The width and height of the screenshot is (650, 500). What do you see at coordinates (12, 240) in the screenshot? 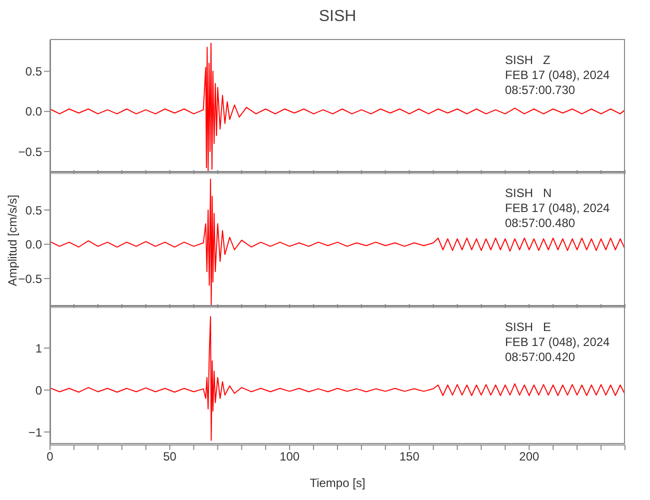
I see `y-axis-title: Amplitud [cm/s/s]` at bounding box center [12, 240].